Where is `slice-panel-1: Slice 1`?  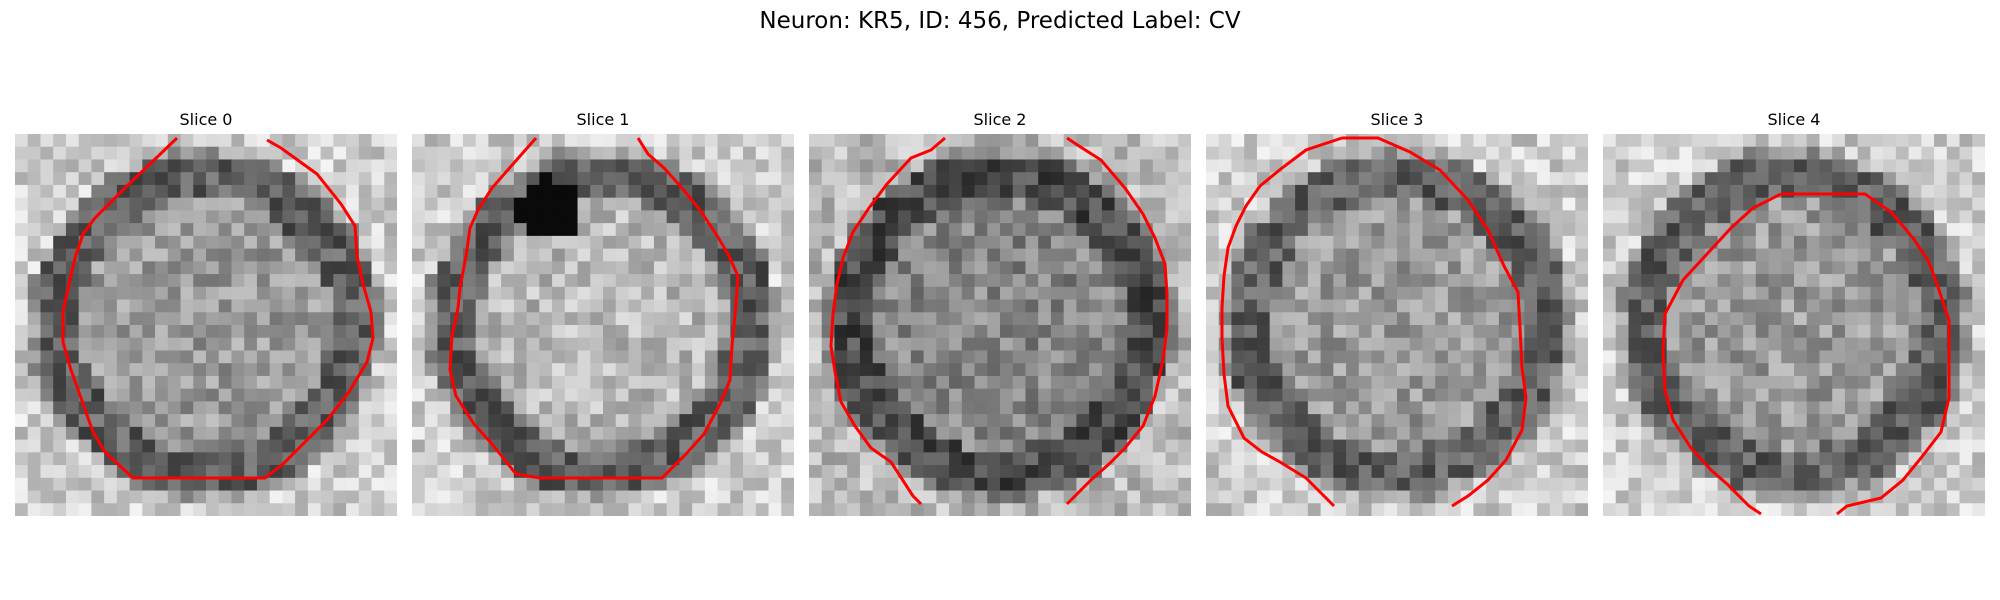 slice-panel-1: Slice 1 is located at coordinates (603, 312).